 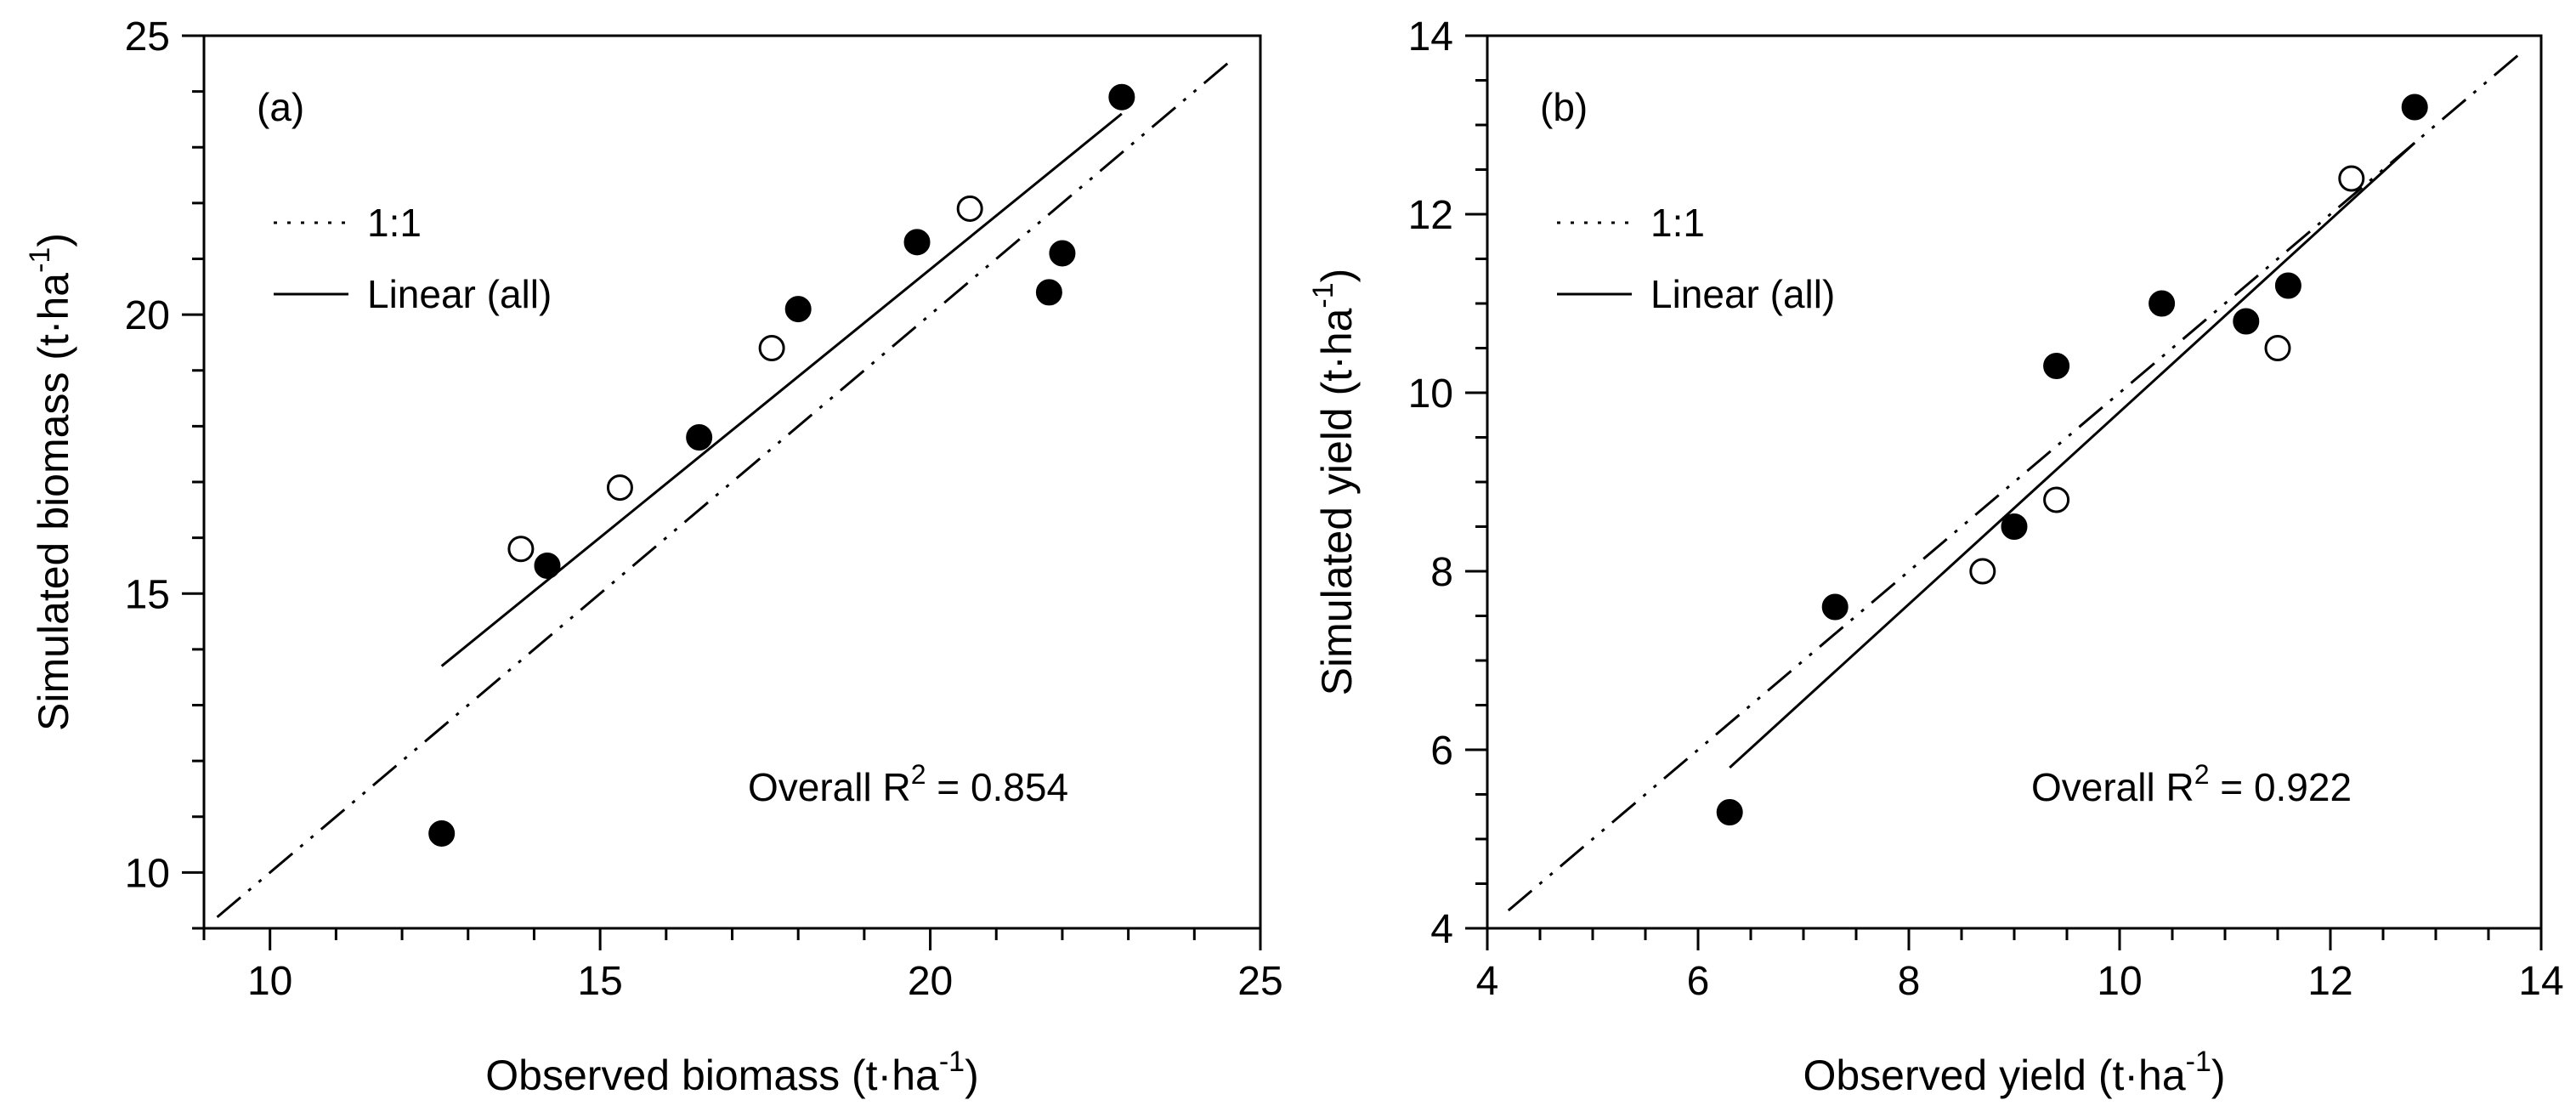 I want to click on panel-b-label: (b), so click(x=1564, y=107).